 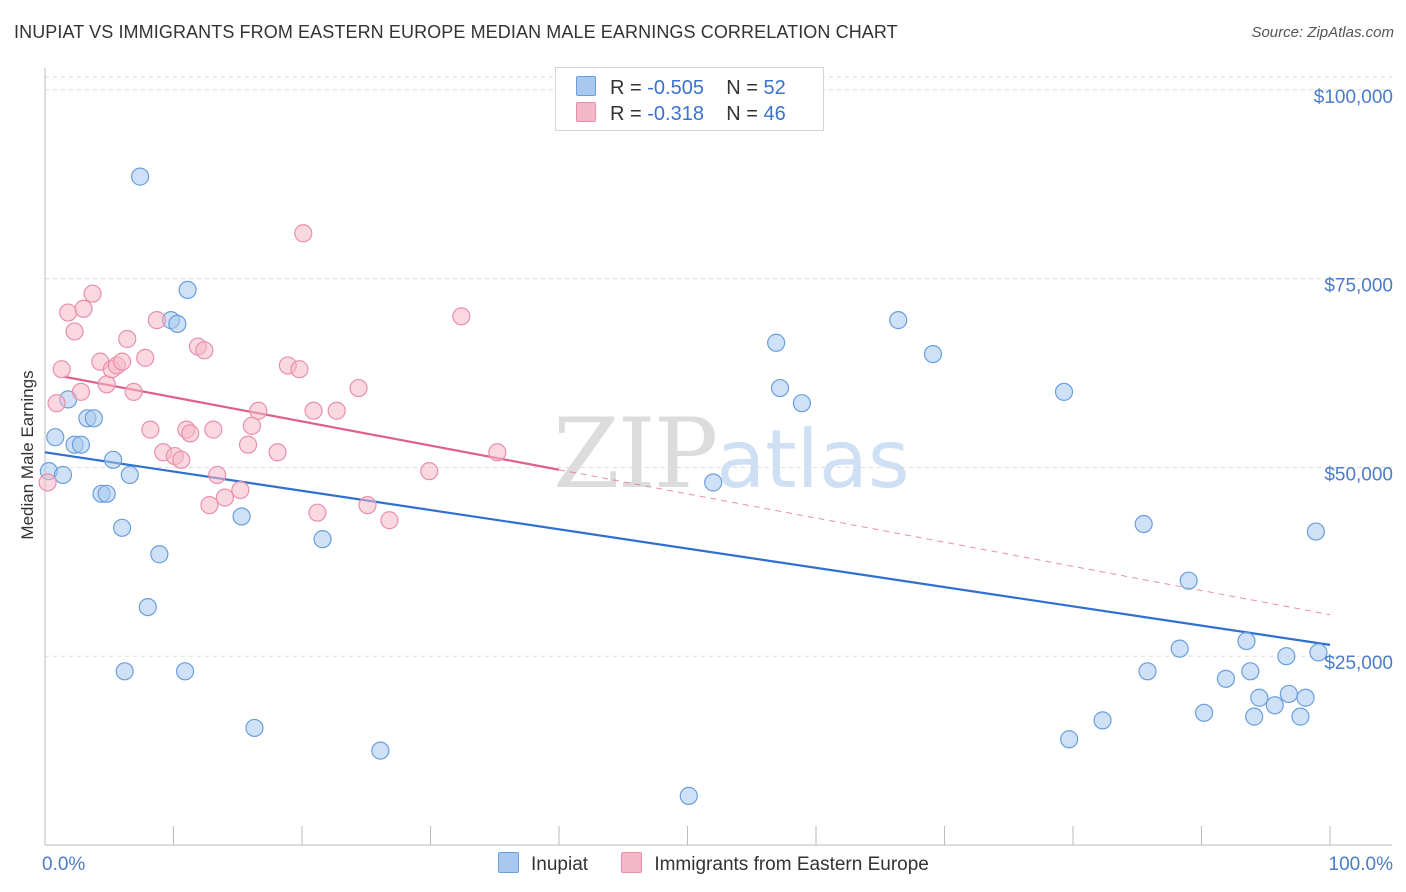 What do you see at coordinates (1358, 474) in the screenshot?
I see `y-tick-label: $50,000` at bounding box center [1358, 474].